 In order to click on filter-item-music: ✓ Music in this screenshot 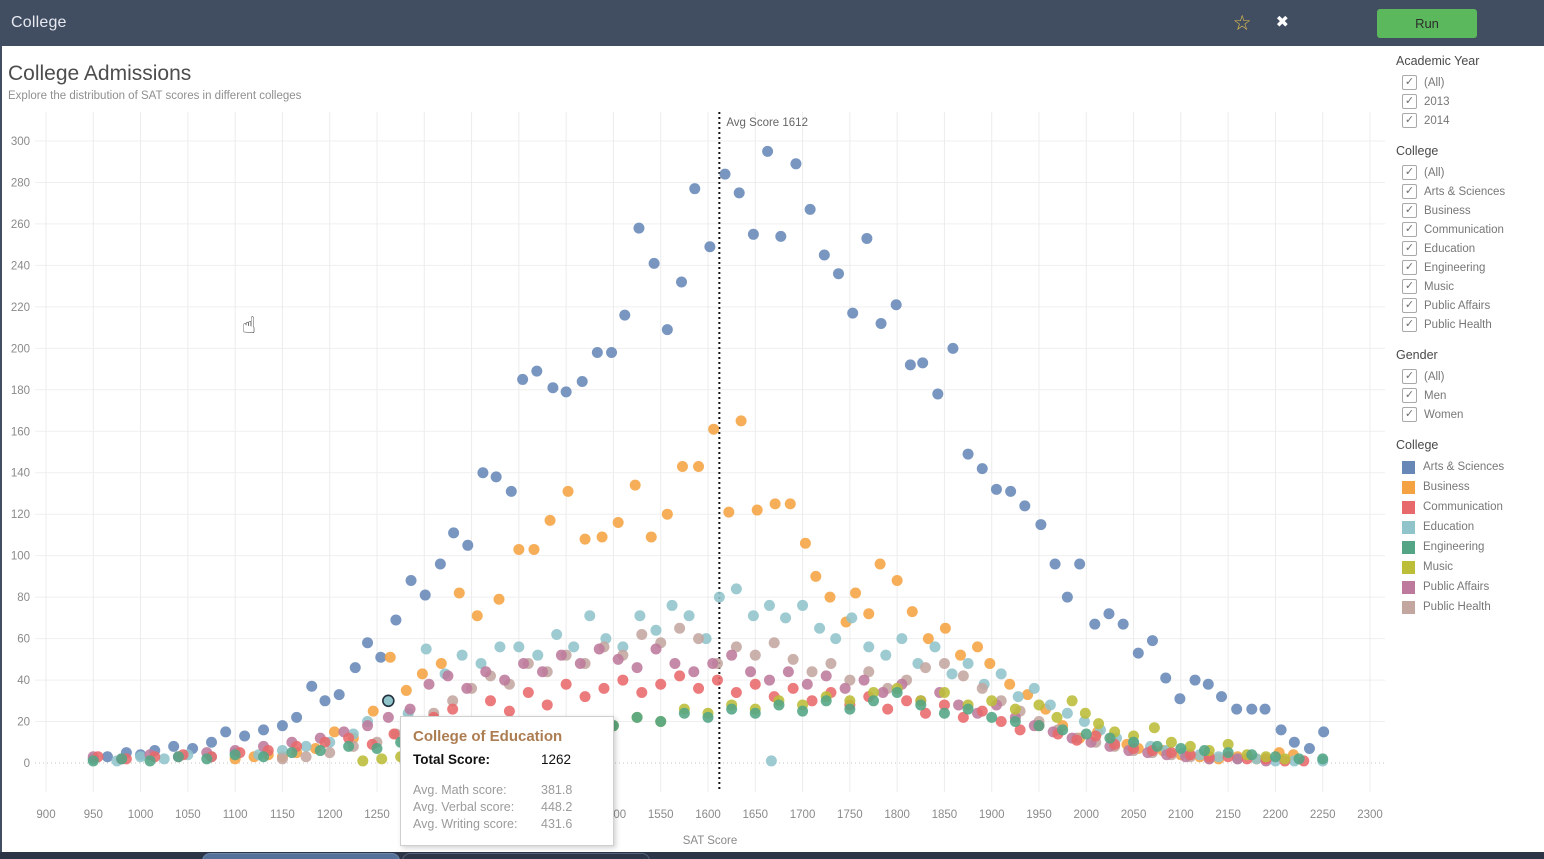, I will do `click(1468, 286)`.